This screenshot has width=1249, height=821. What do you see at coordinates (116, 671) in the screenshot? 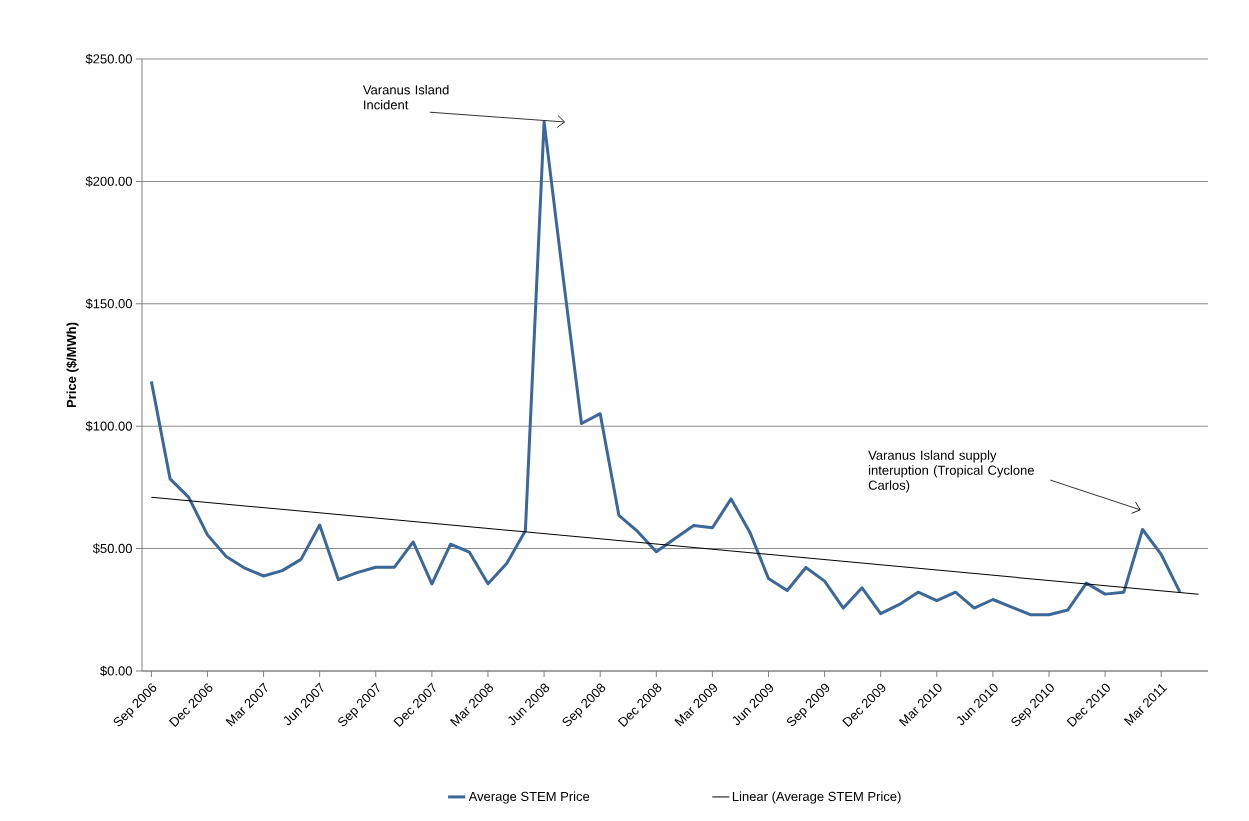
I see `y-tick-label: $0.00` at bounding box center [116, 671].